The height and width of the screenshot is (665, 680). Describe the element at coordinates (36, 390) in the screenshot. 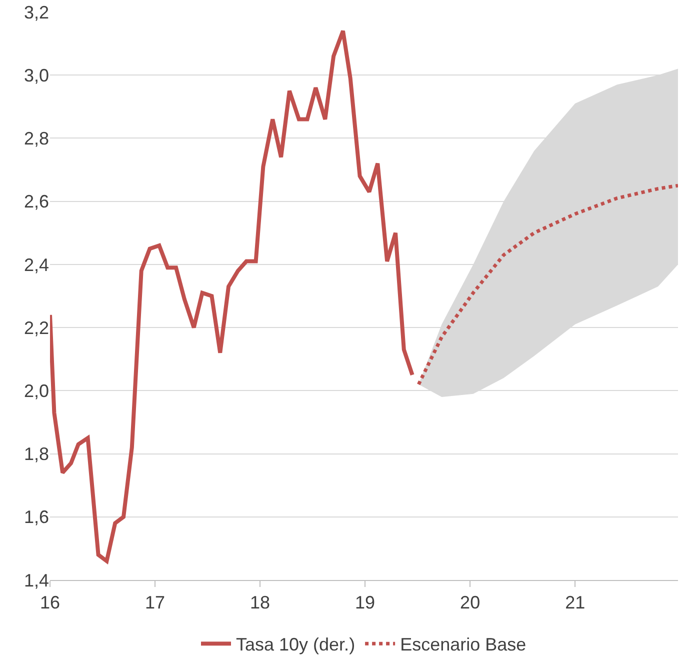

I see `y-tick-label: 2,0` at that location.